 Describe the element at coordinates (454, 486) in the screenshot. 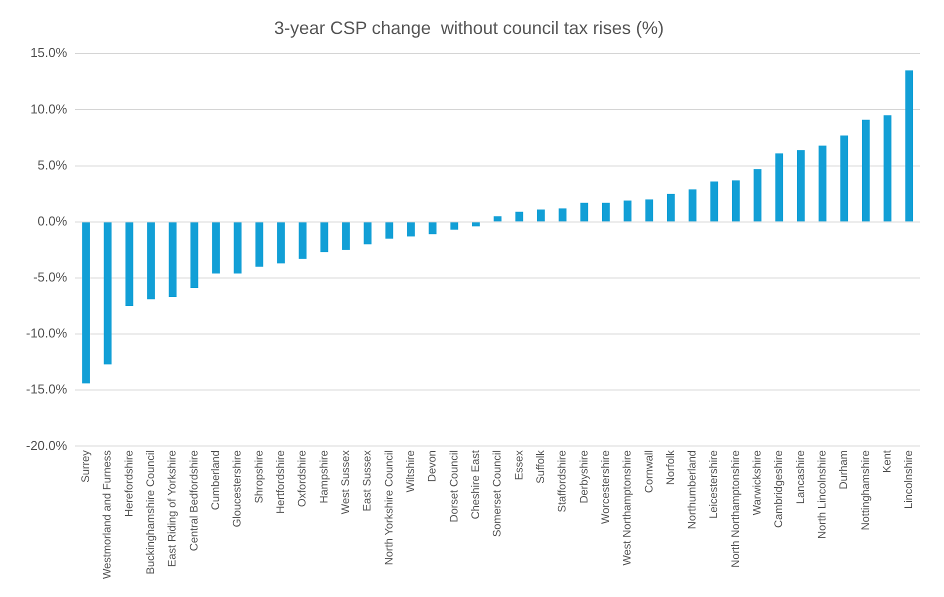

I see `x-tick-label: Dorset Council` at that location.